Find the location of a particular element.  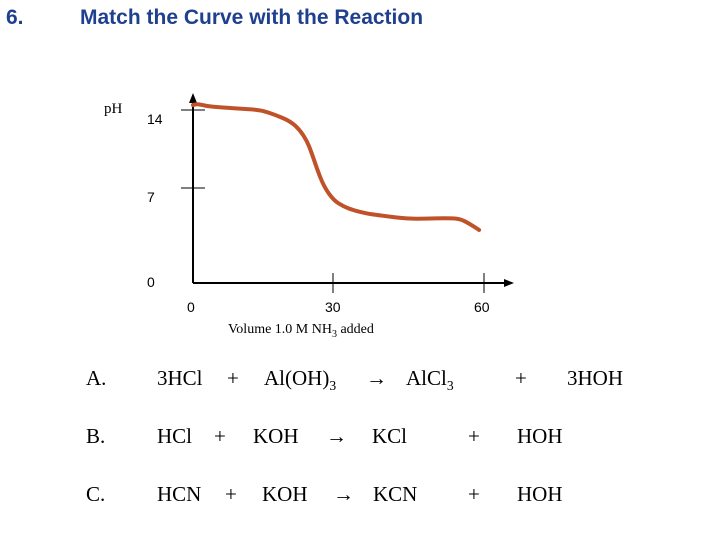

y-tick-label-0: 0 is located at coordinates (151, 282).